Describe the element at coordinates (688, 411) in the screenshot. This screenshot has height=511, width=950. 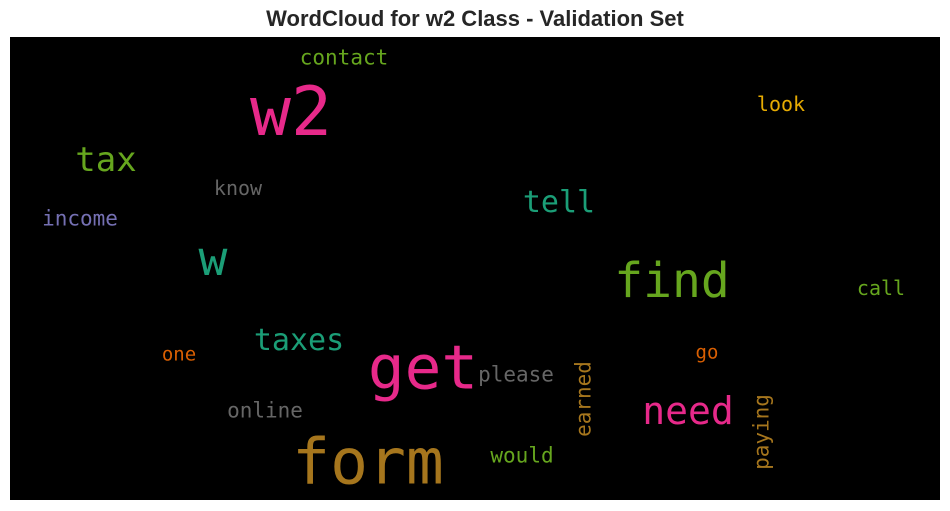
I see `word-need: need` at that location.